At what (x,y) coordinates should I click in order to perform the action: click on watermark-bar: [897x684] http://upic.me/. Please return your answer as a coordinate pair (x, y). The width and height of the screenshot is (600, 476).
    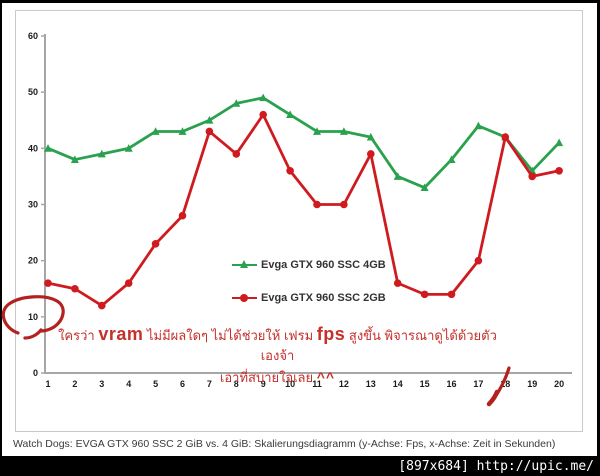
    Looking at the image, I should click on (300, 466).